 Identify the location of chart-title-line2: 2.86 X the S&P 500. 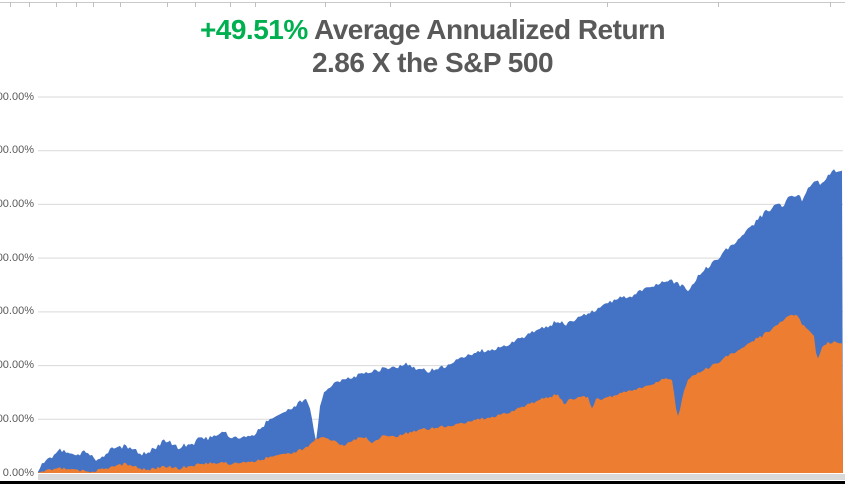
(432, 62).